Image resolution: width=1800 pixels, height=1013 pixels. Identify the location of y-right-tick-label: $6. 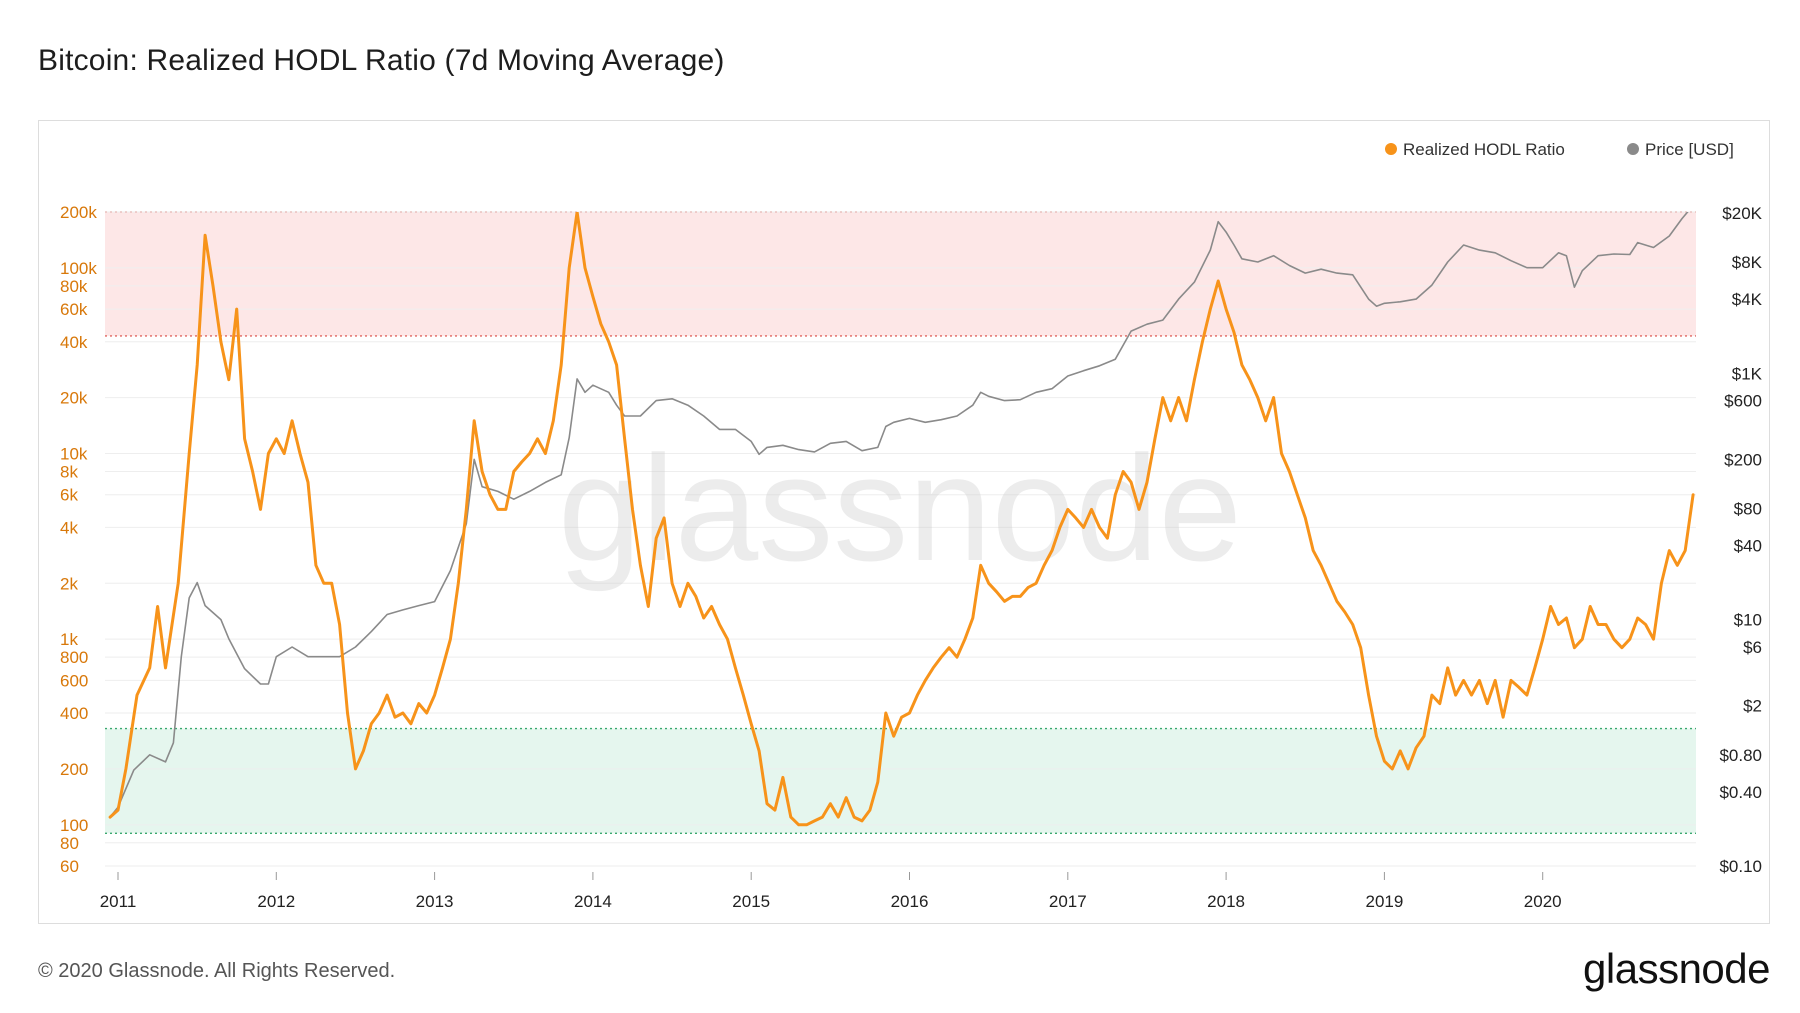
(1752, 647).